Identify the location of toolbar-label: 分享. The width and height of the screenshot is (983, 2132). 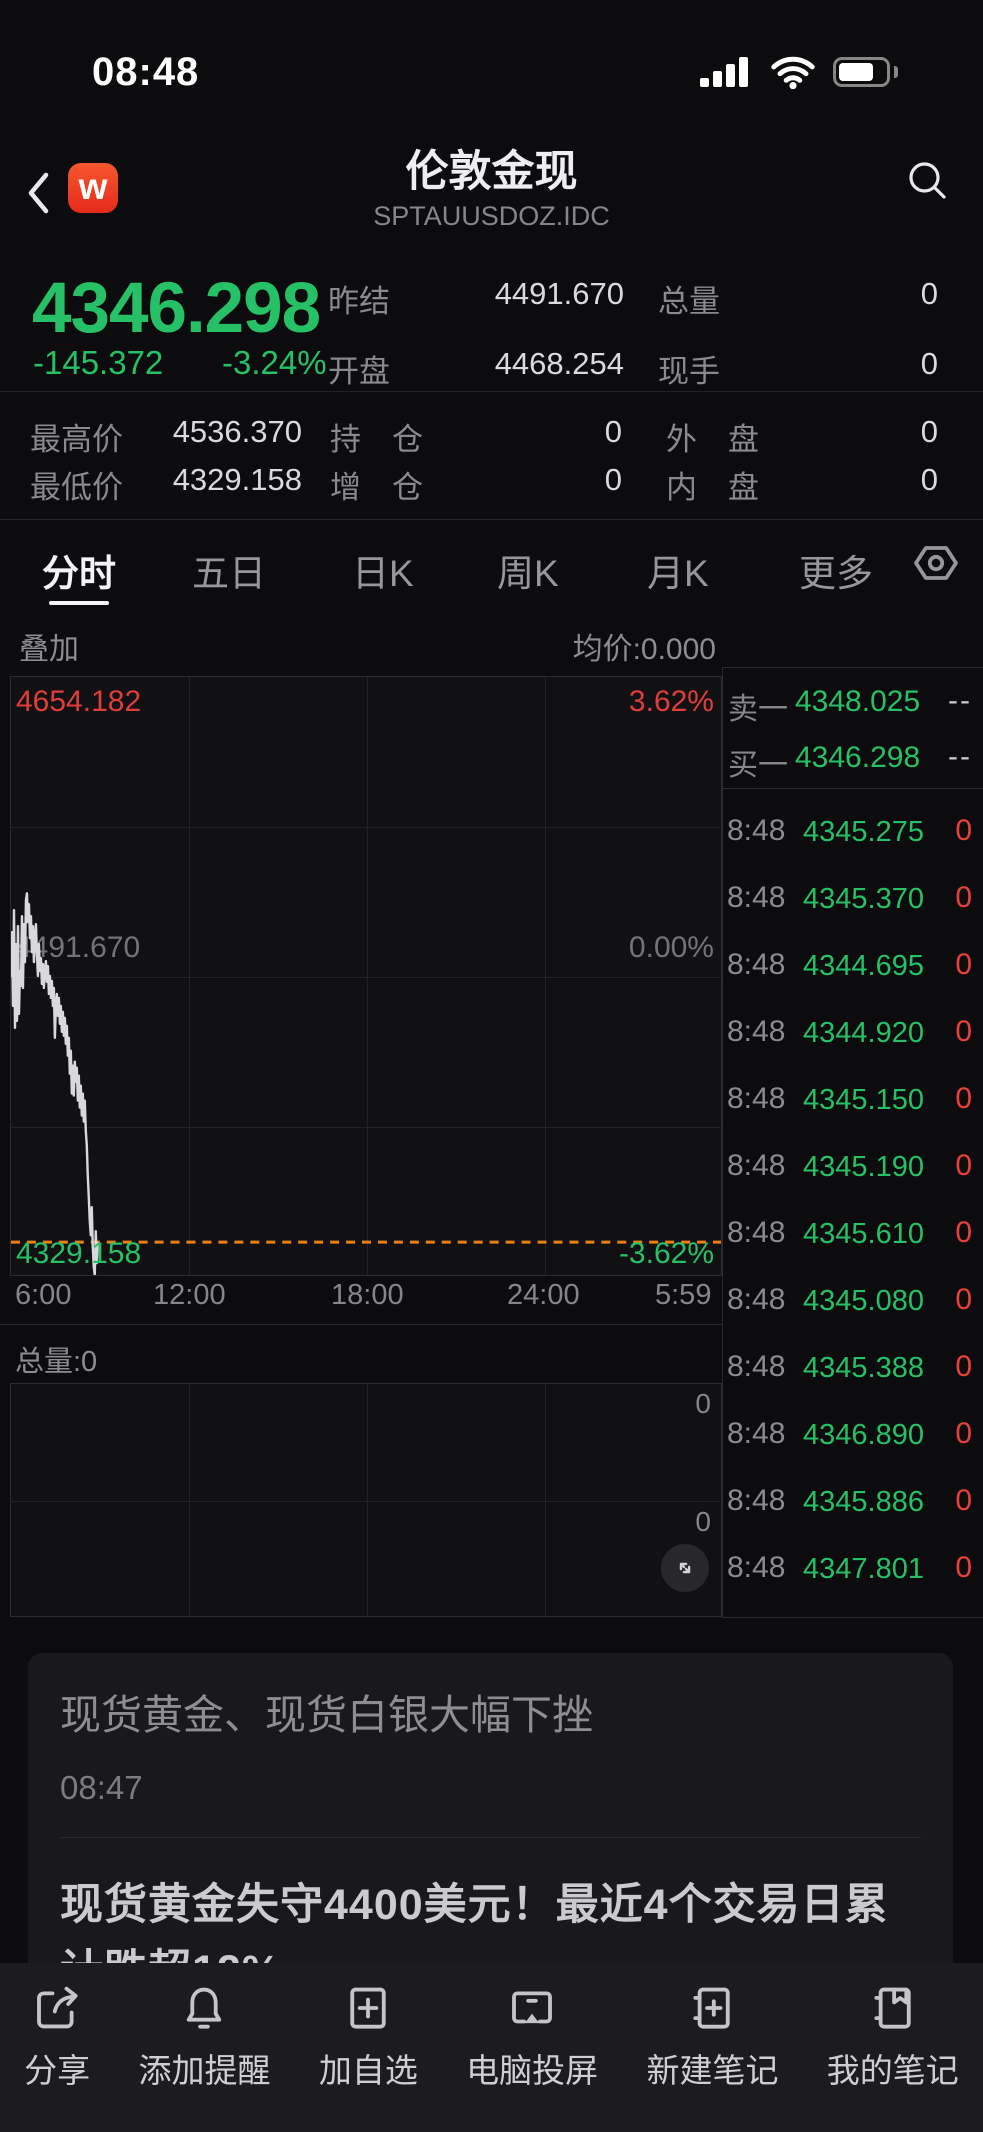
(57, 2070).